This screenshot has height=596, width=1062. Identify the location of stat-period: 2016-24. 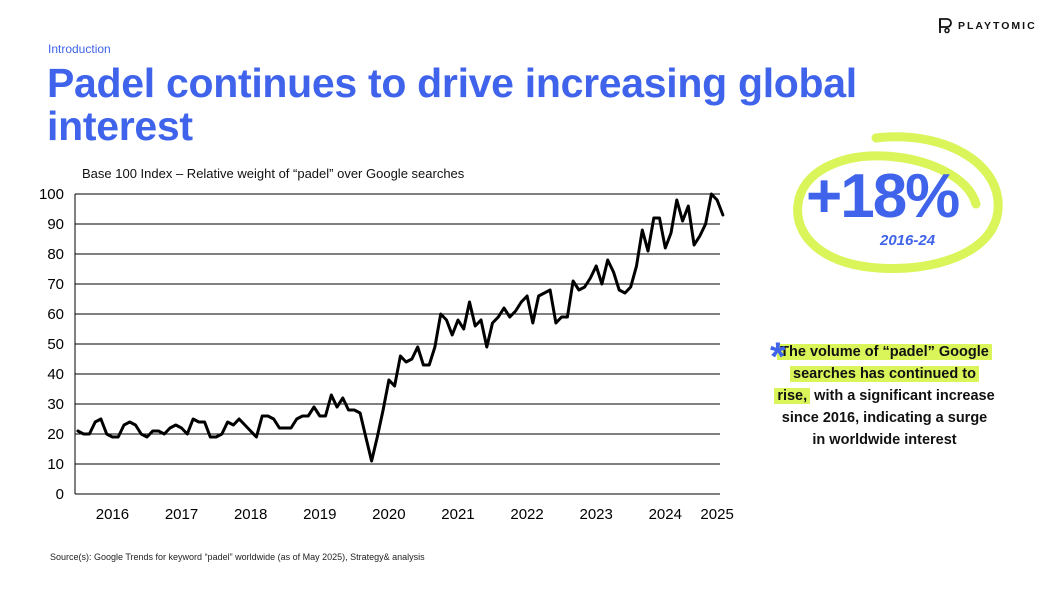
(908, 240).